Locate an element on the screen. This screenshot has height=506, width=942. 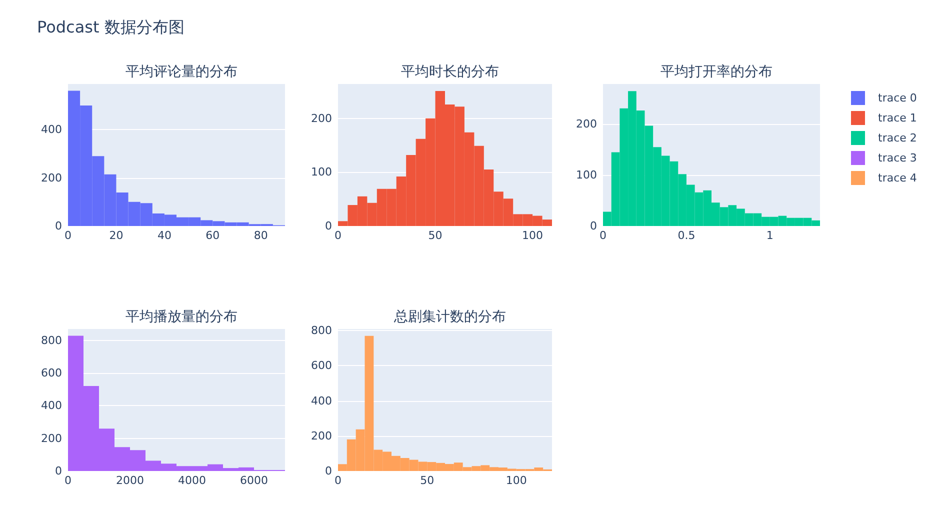
x-tick-label: 20 is located at coordinates (116, 235).